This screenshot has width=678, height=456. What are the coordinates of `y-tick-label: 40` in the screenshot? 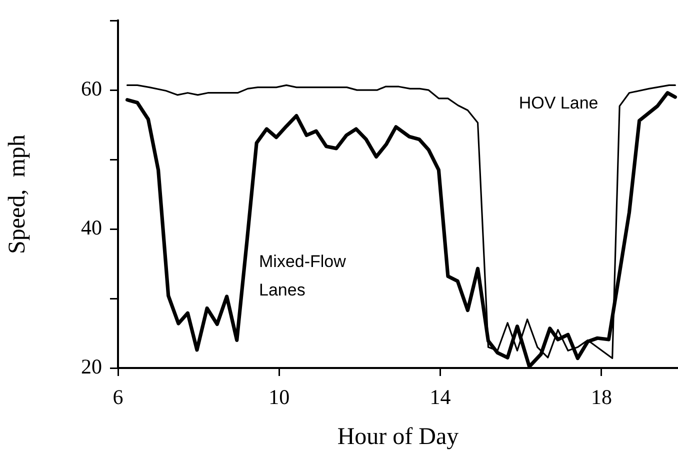 It's located at (91, 228).